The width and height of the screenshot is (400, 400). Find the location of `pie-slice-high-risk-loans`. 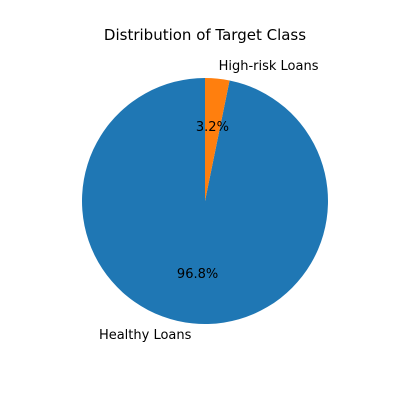

pie-slice-high-risk-loans is located at coordinates (217, 139).